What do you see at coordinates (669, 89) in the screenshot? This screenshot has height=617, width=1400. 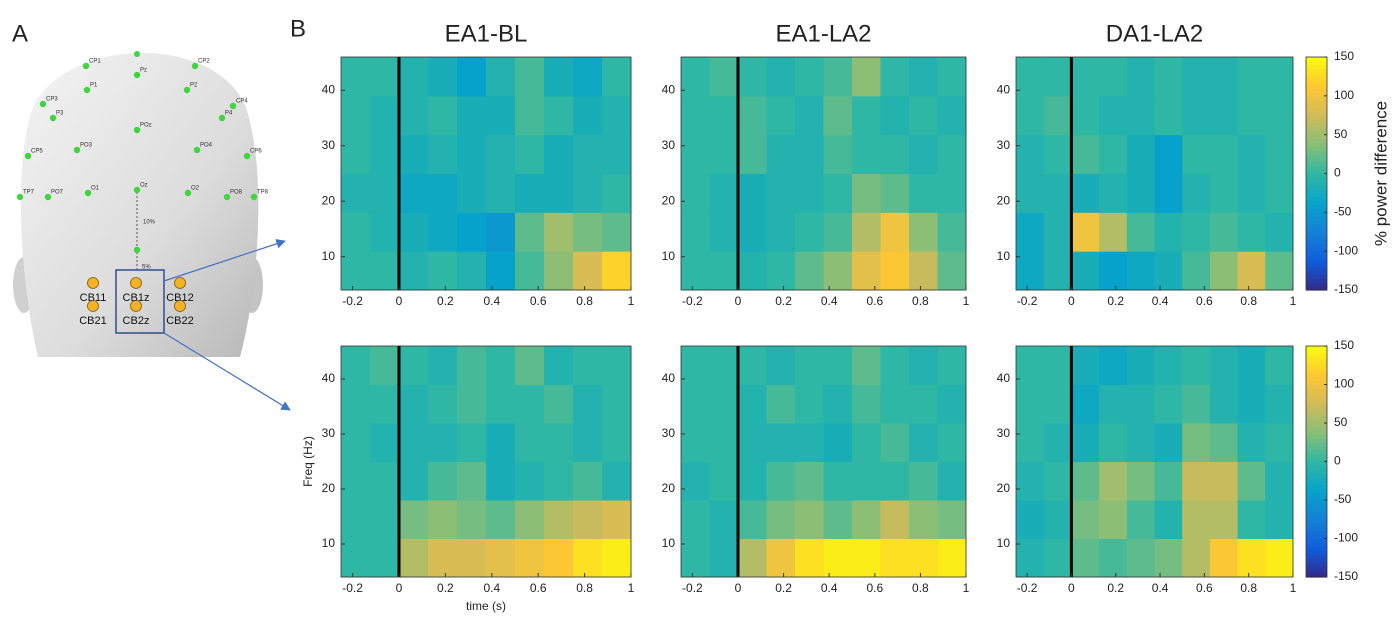 I see `y-tick-label: 40` at bounding box center [669, 89].